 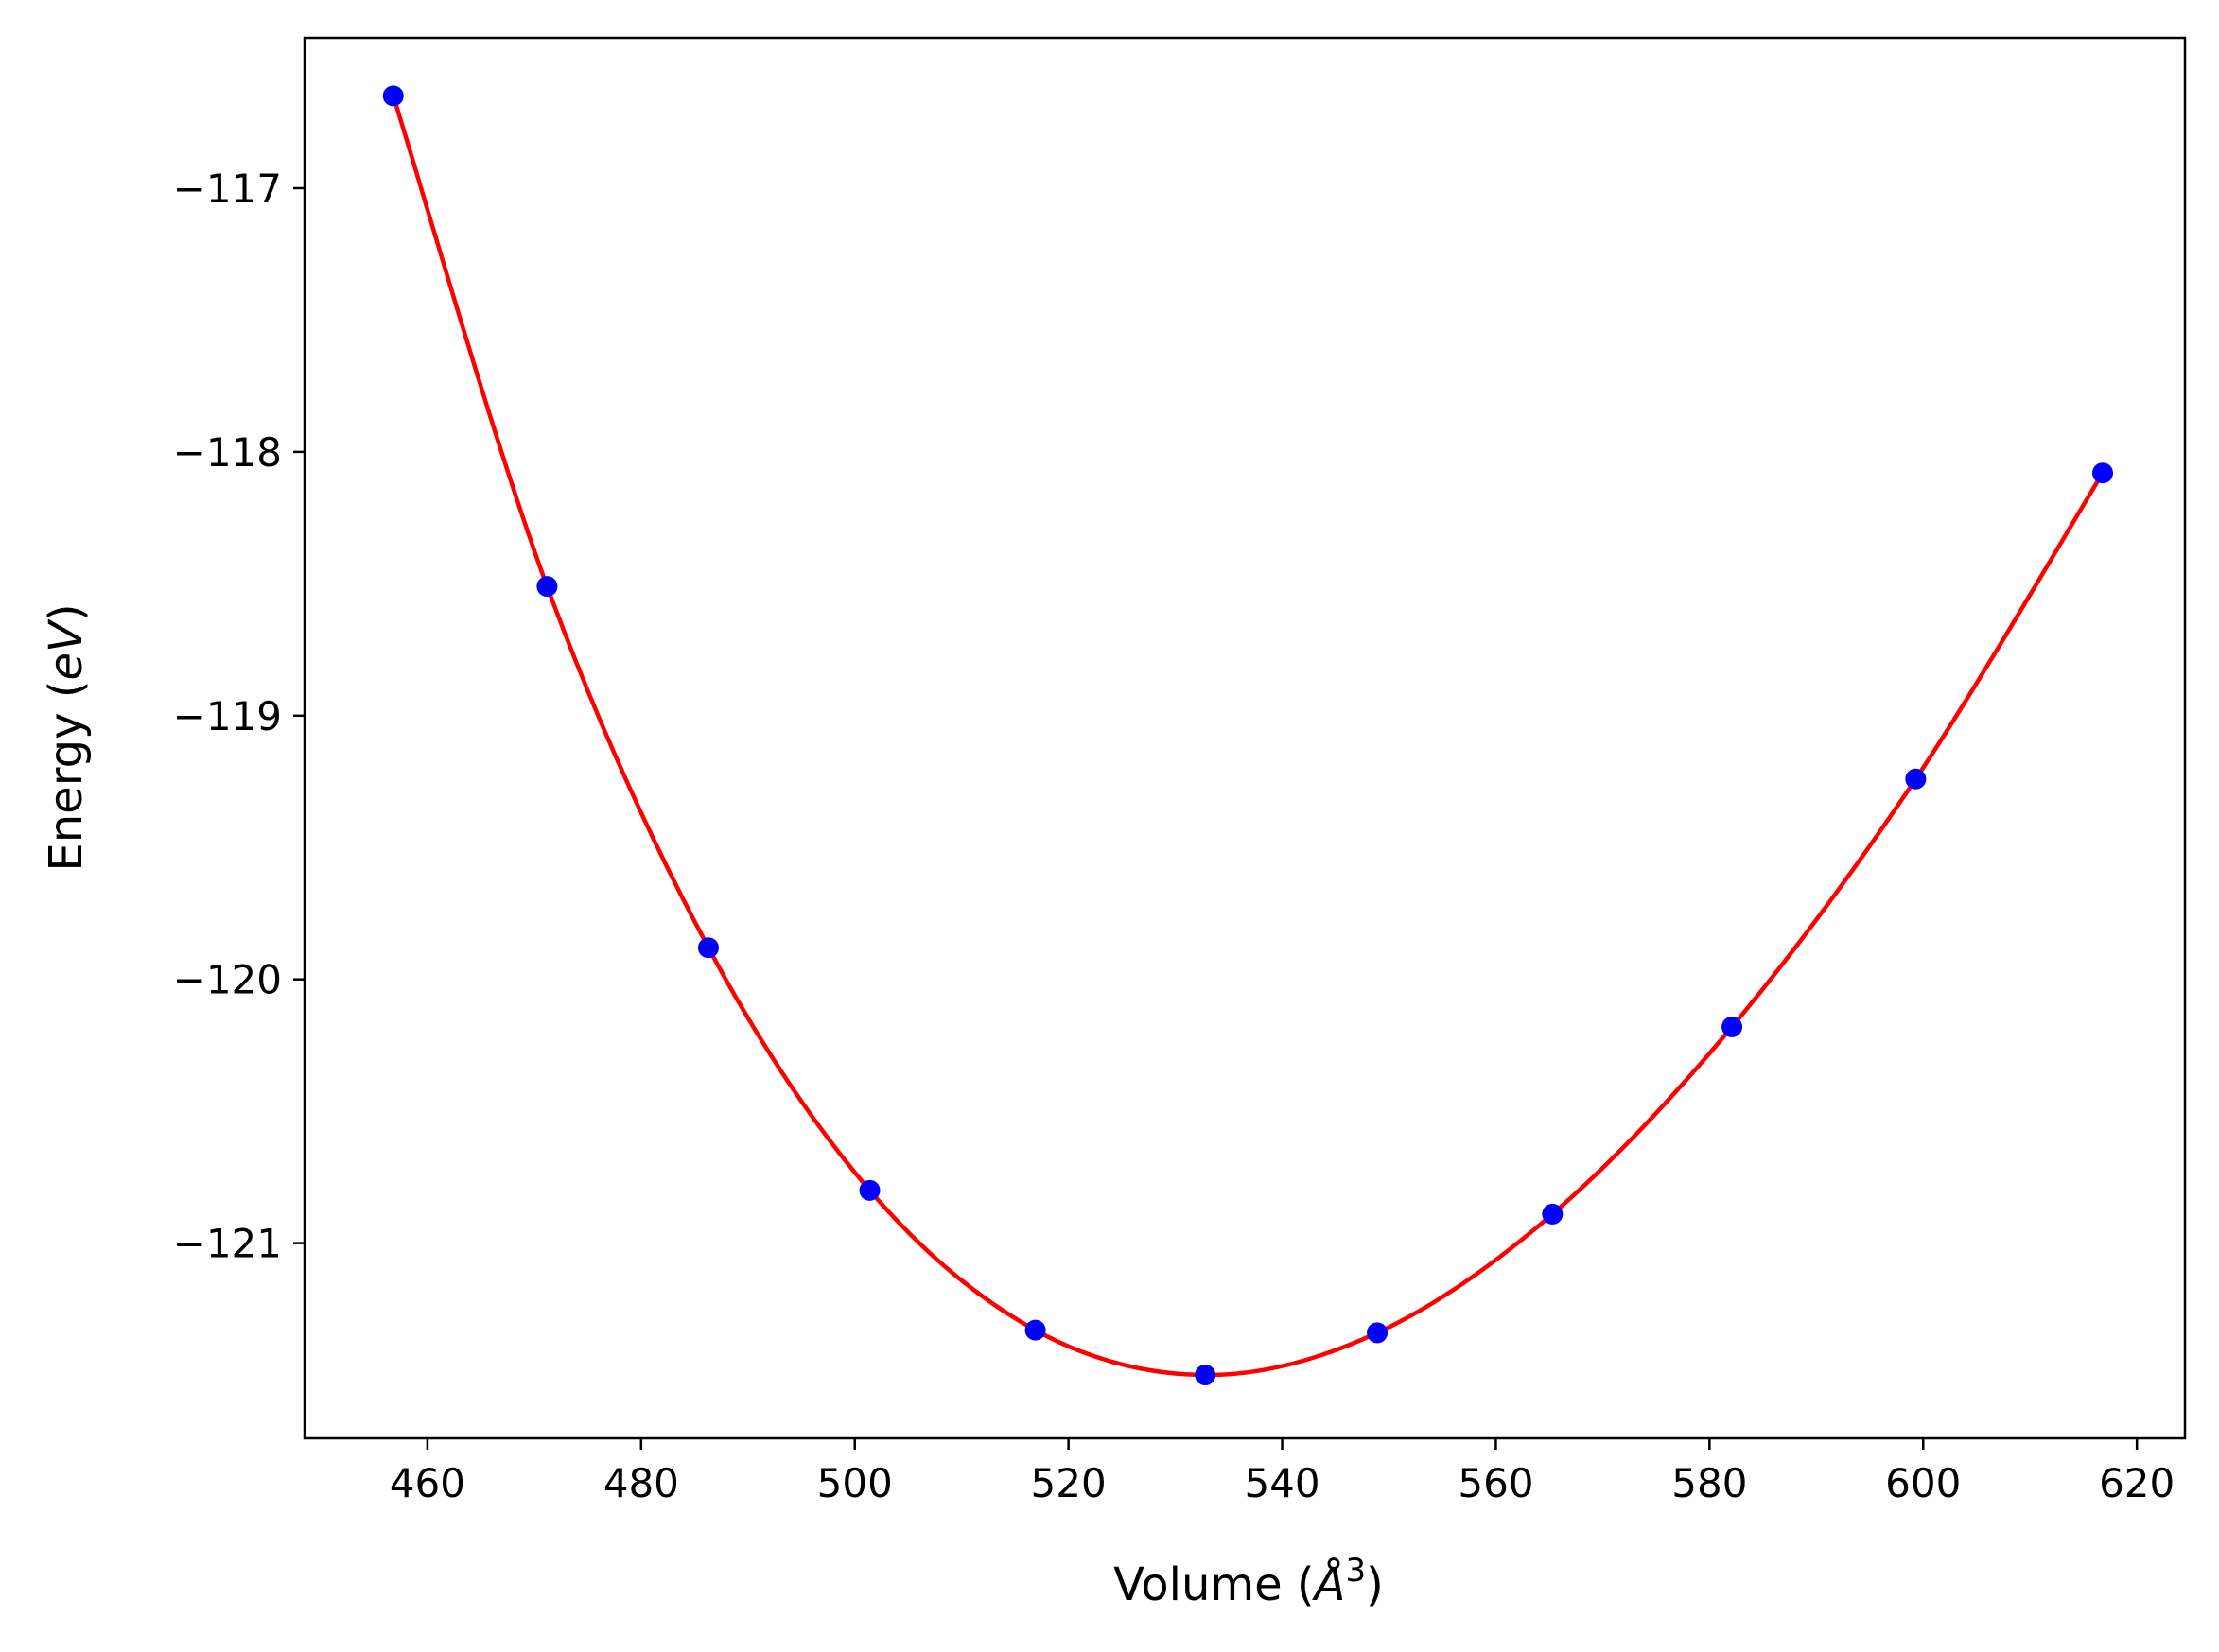 I want to click on x-axis-label: Volume (Å3), so click(x=1248, y=1582).